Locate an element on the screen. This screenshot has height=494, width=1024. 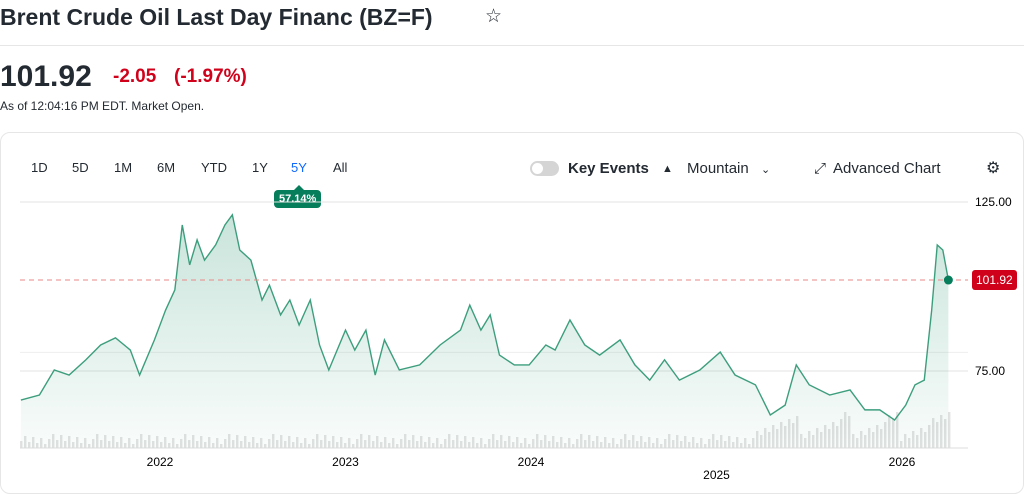
x-tick-label: 2026 is located at coordinates (902, 462).